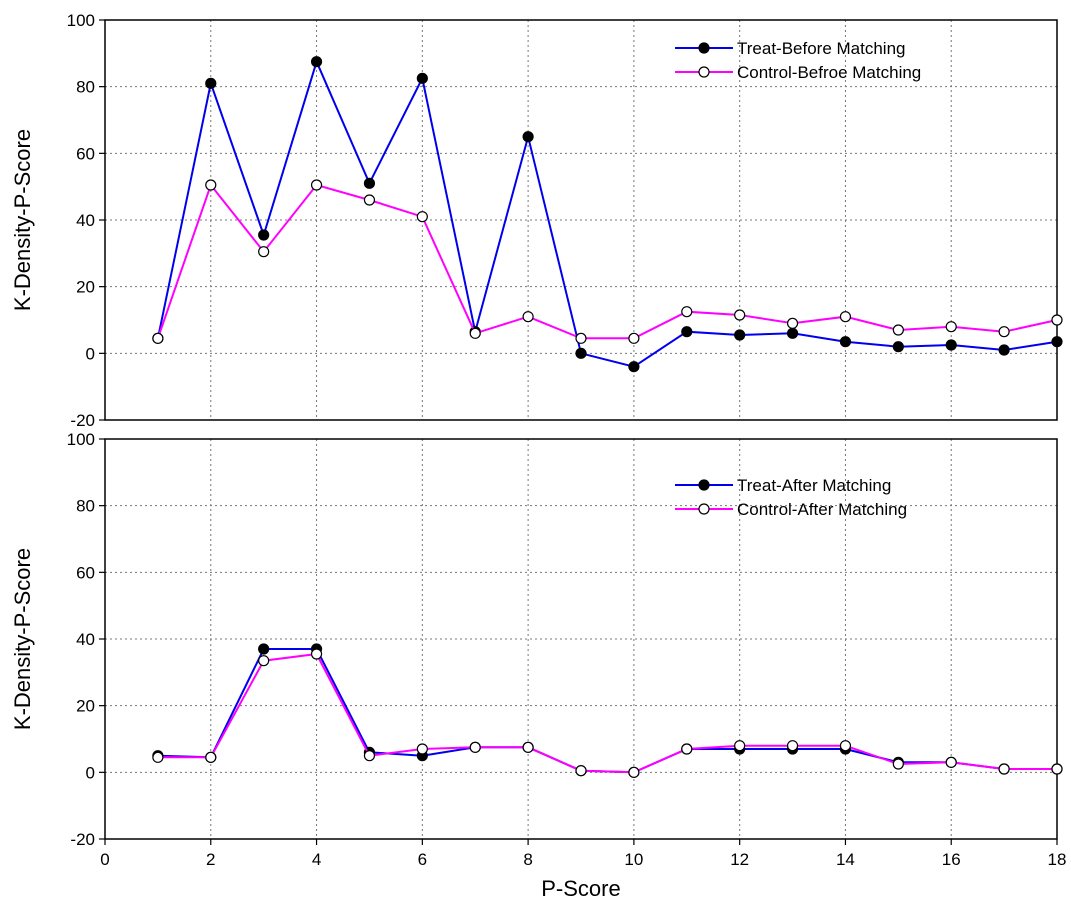  What do you see at coordinates (951, 859) in the screenshot?
I see `x-tick-label: 16` at bounding box center [951, 859].